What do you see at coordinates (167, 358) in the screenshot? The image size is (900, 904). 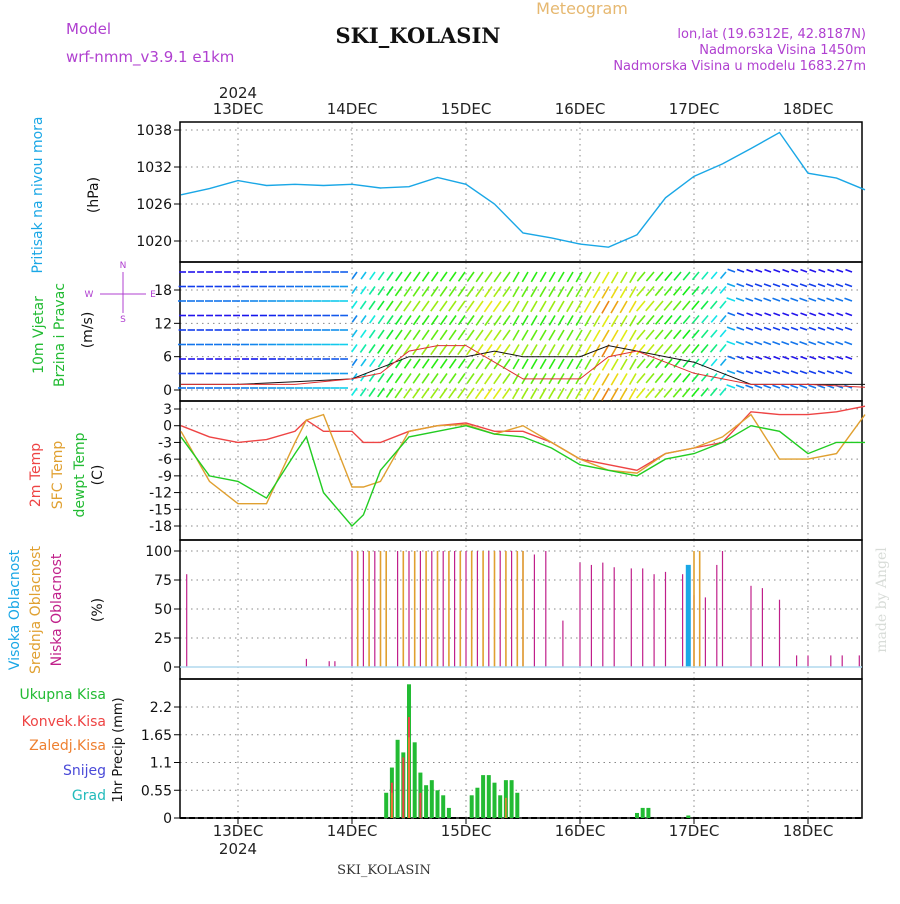 I see `y-tick-label: 6` at bounding box center [167, 358].